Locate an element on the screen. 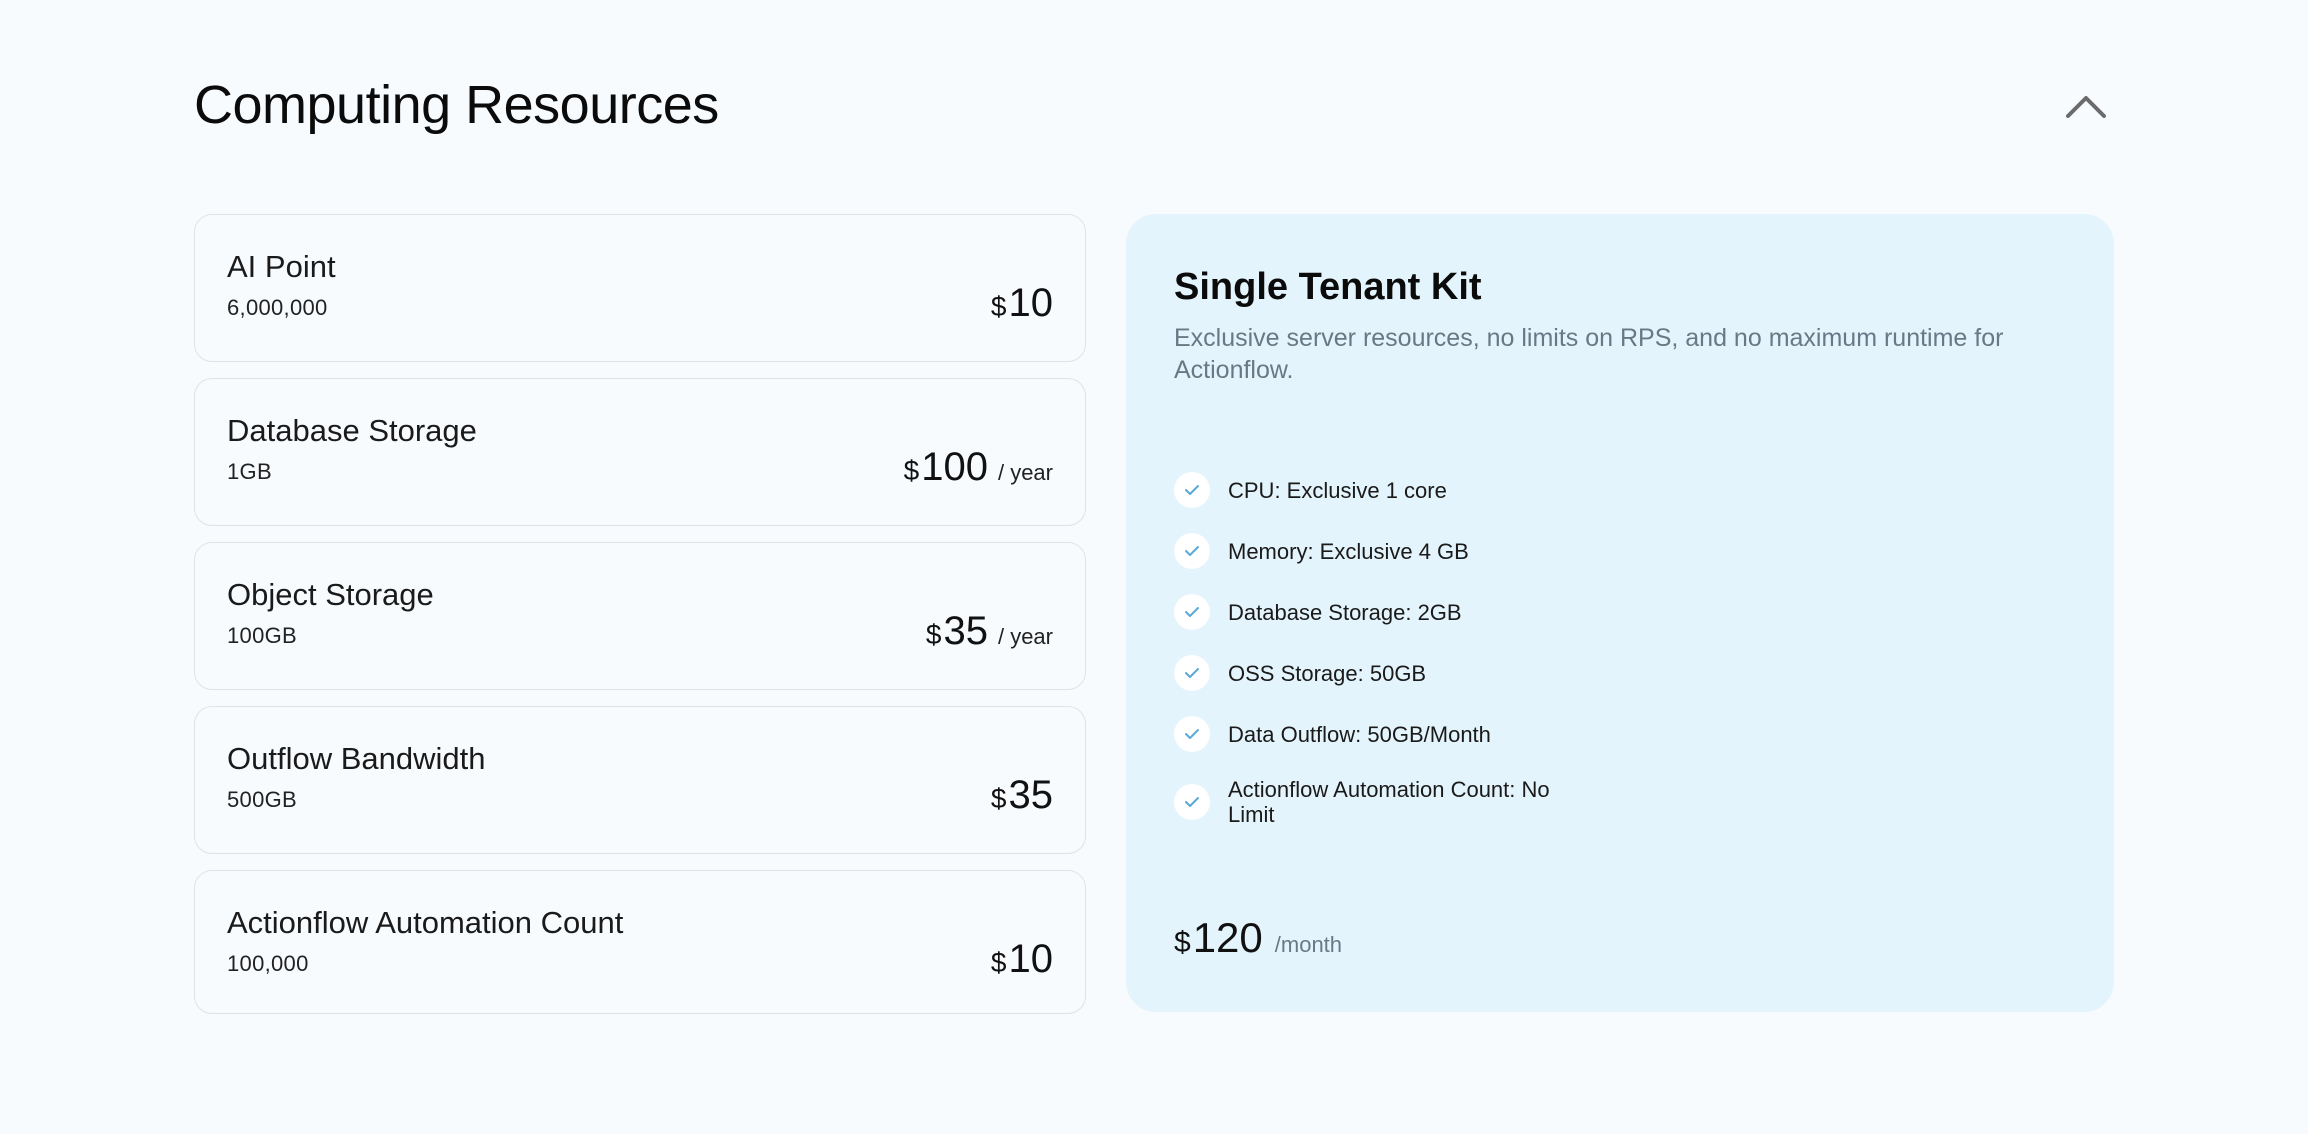  resource-card-actionflow-automation-count: Actionflow Automation Count 100,000 $ 10 is located at coordinates (640, 942).